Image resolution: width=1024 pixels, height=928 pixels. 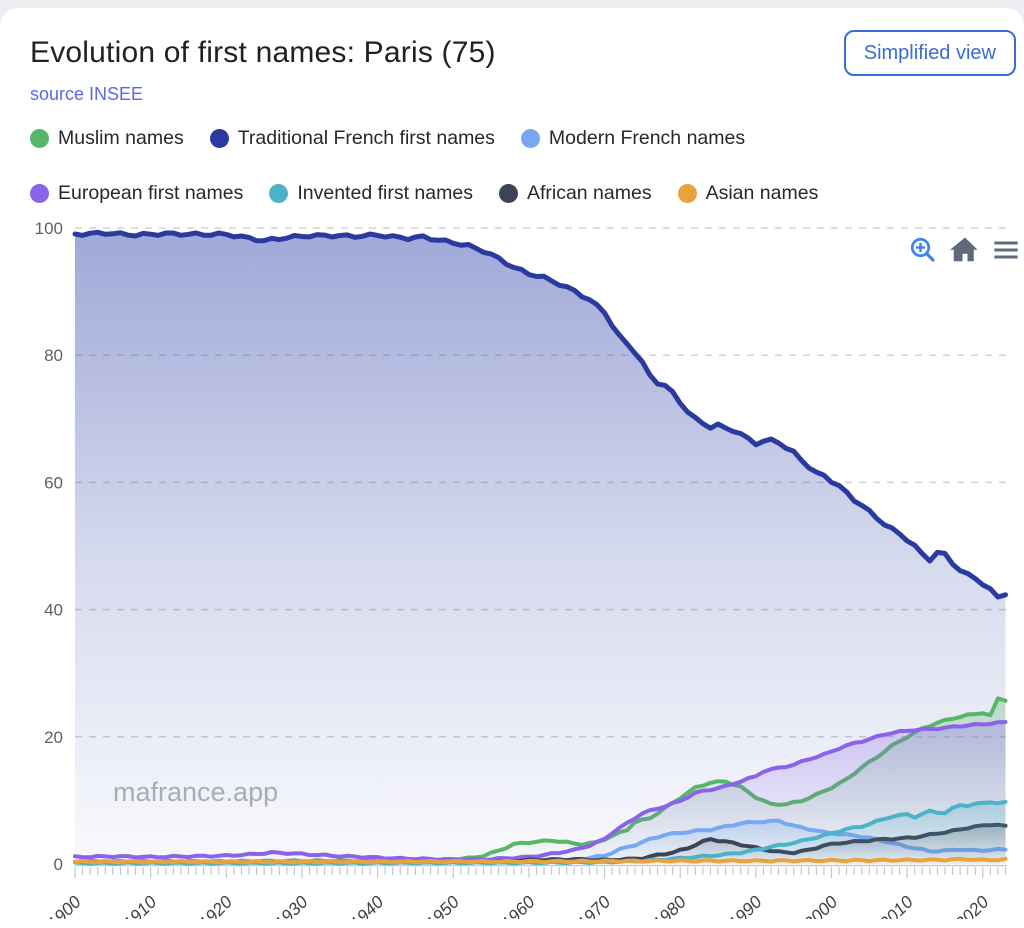 What do you see at coordinates (263, 52) in the screenshot?
I see `page-title: Evolution of first names: Paris (75)` at bounding box center [263, 52].